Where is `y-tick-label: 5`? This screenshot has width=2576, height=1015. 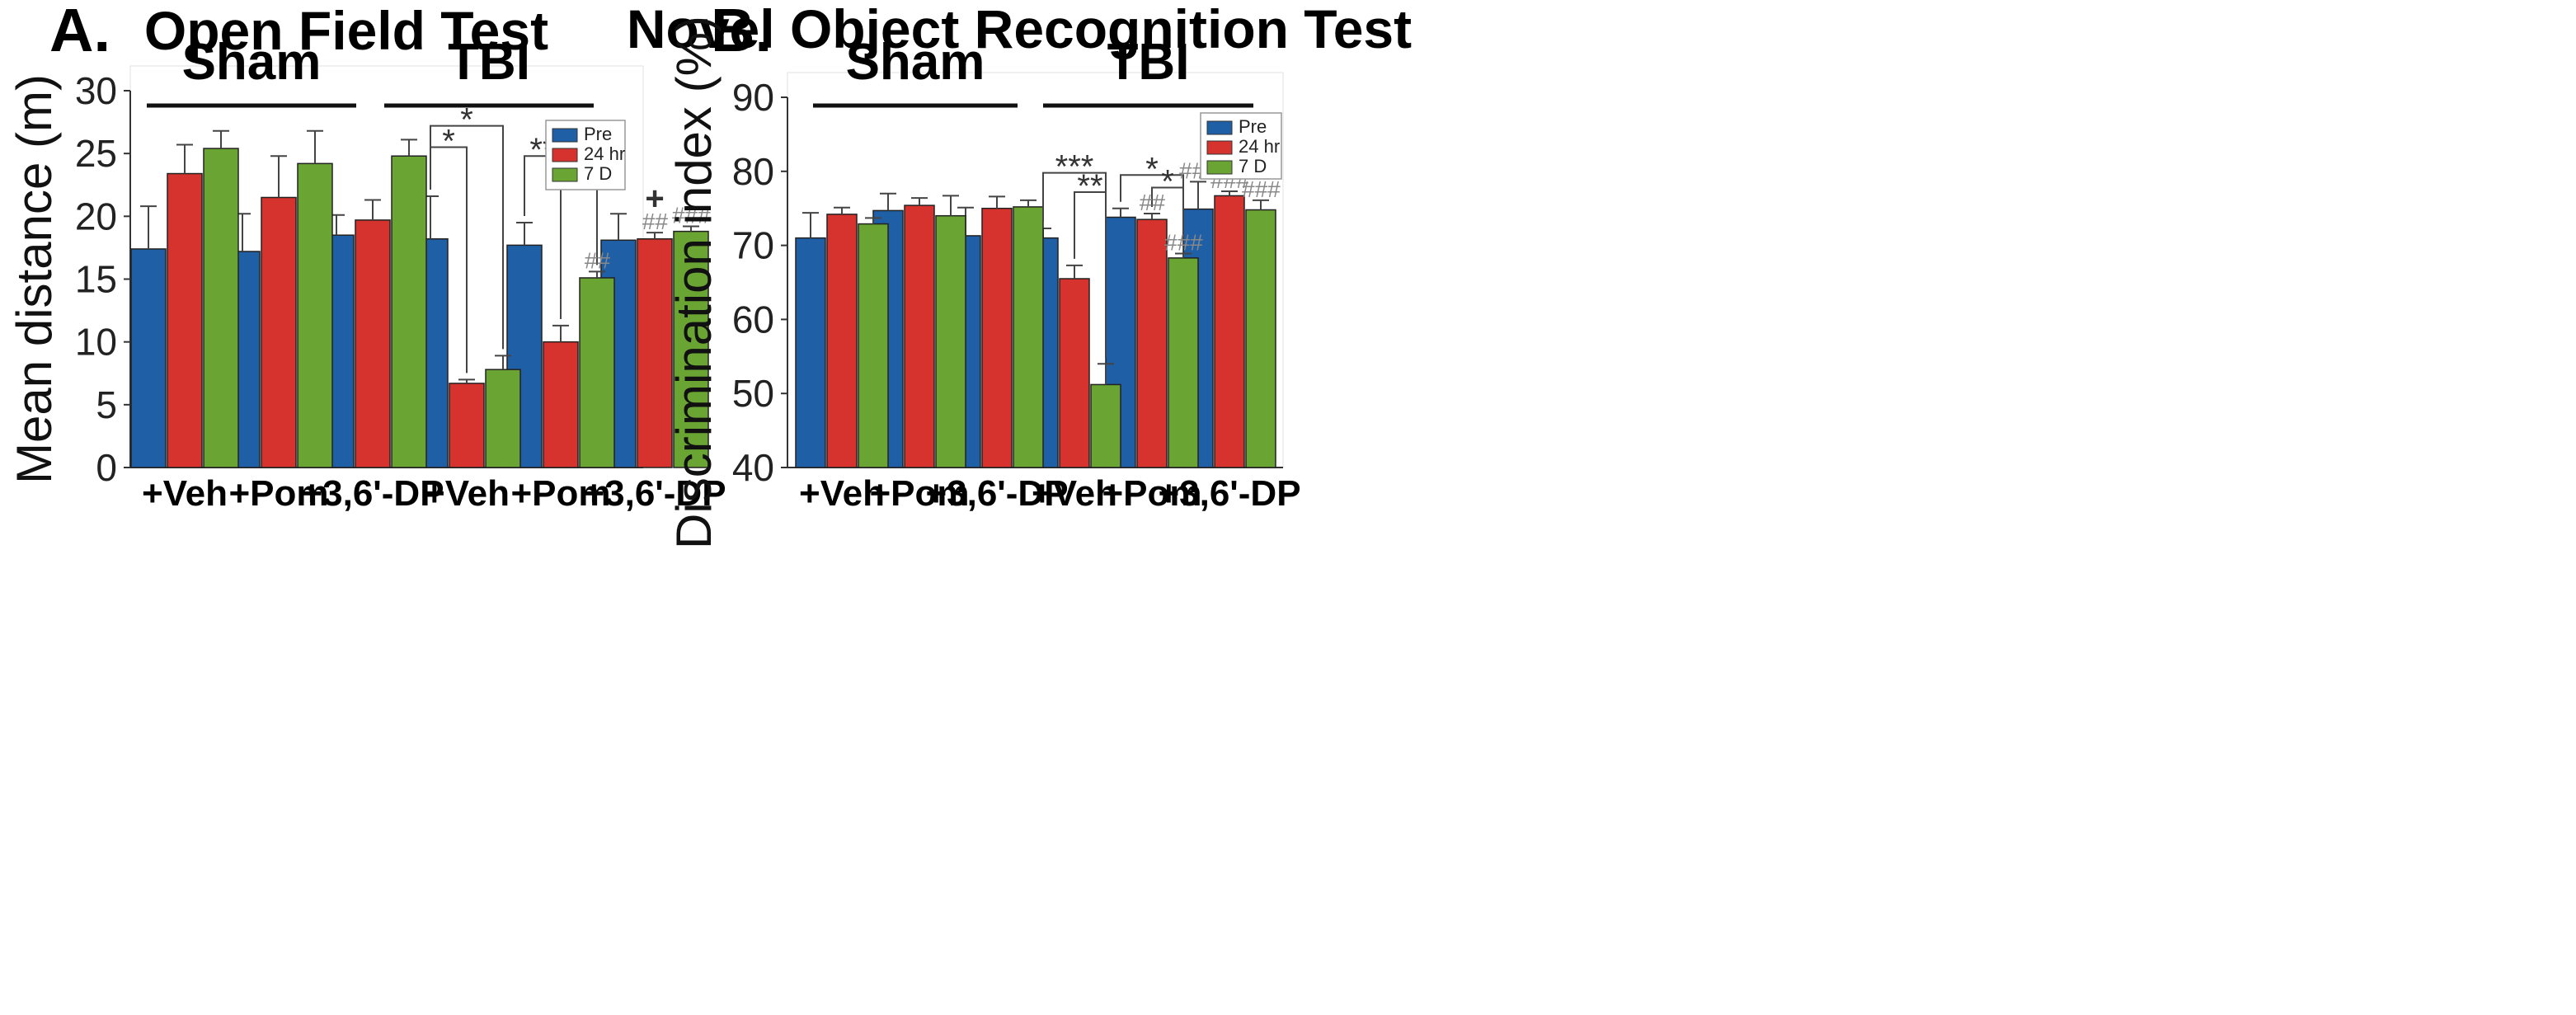
y-tick-label: 5 is located at coordinates (106, 404).